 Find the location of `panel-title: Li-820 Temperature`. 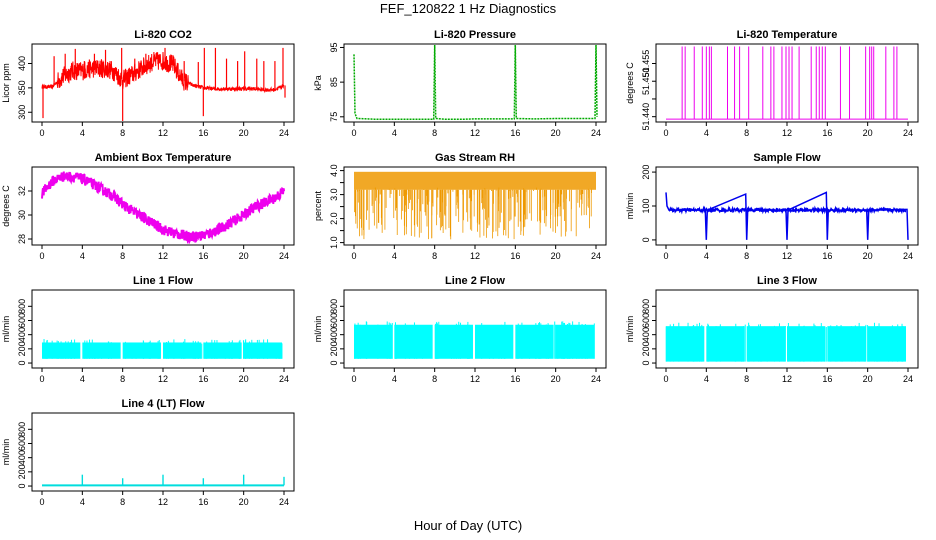

panel-title: Li-820 Temperature is located at coordinates (787, 35).